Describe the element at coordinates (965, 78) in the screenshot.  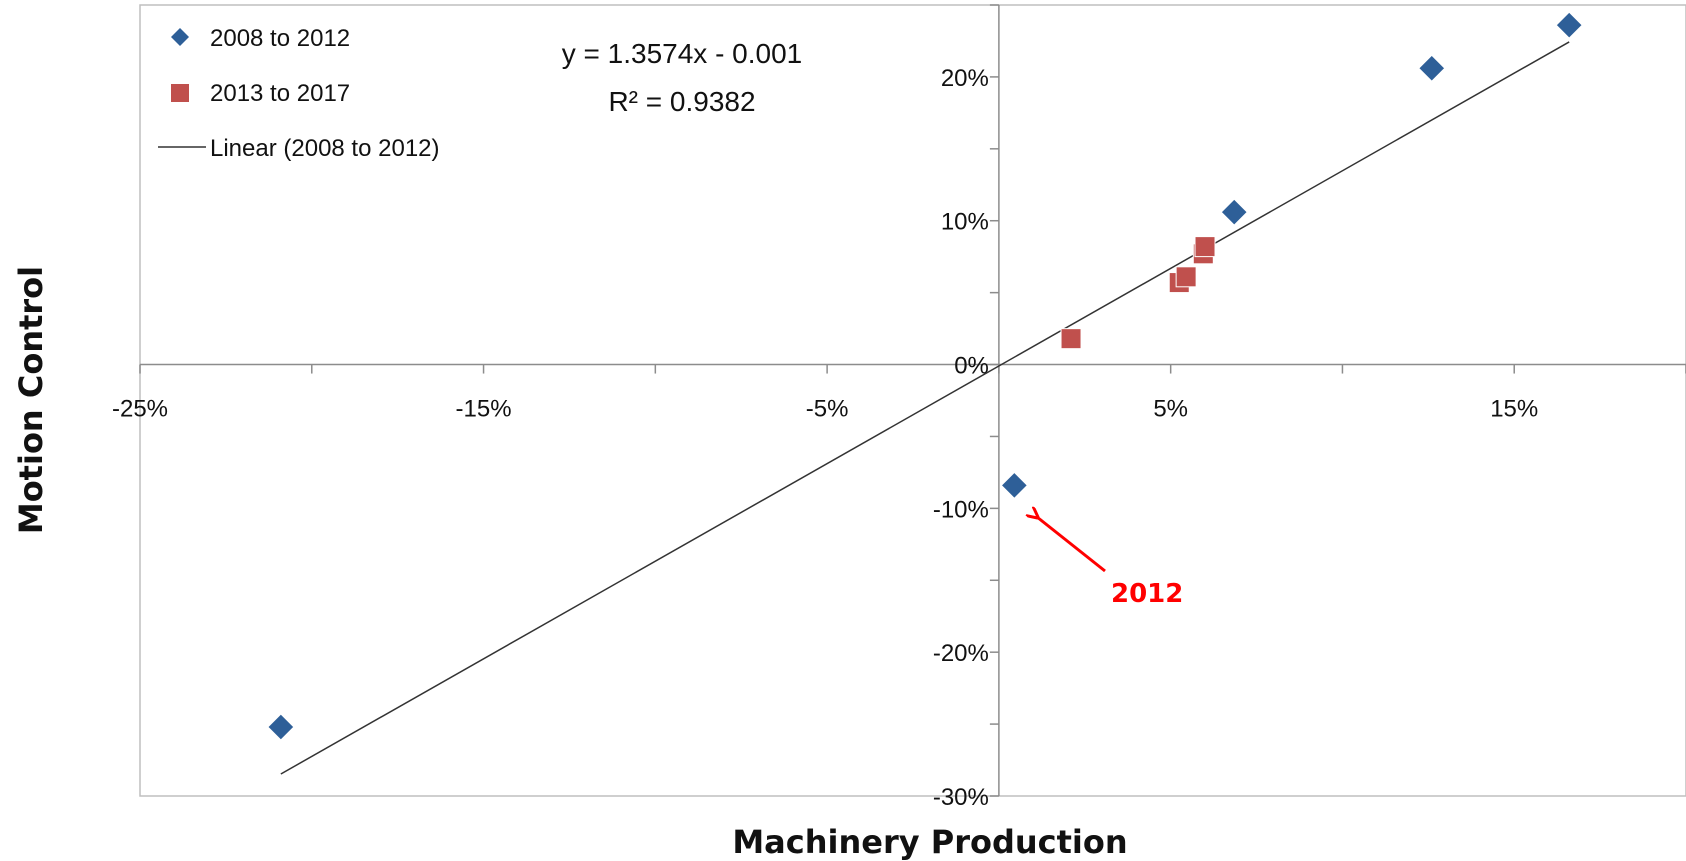
I see `y-tick-label: 20%` at that location.